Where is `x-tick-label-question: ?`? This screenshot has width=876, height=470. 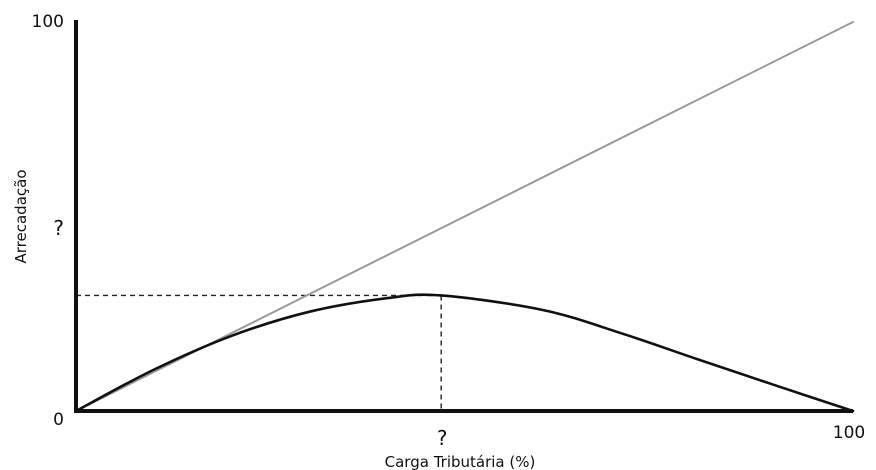 x-tick-label-question: ? is located at coordinates (442, 438).